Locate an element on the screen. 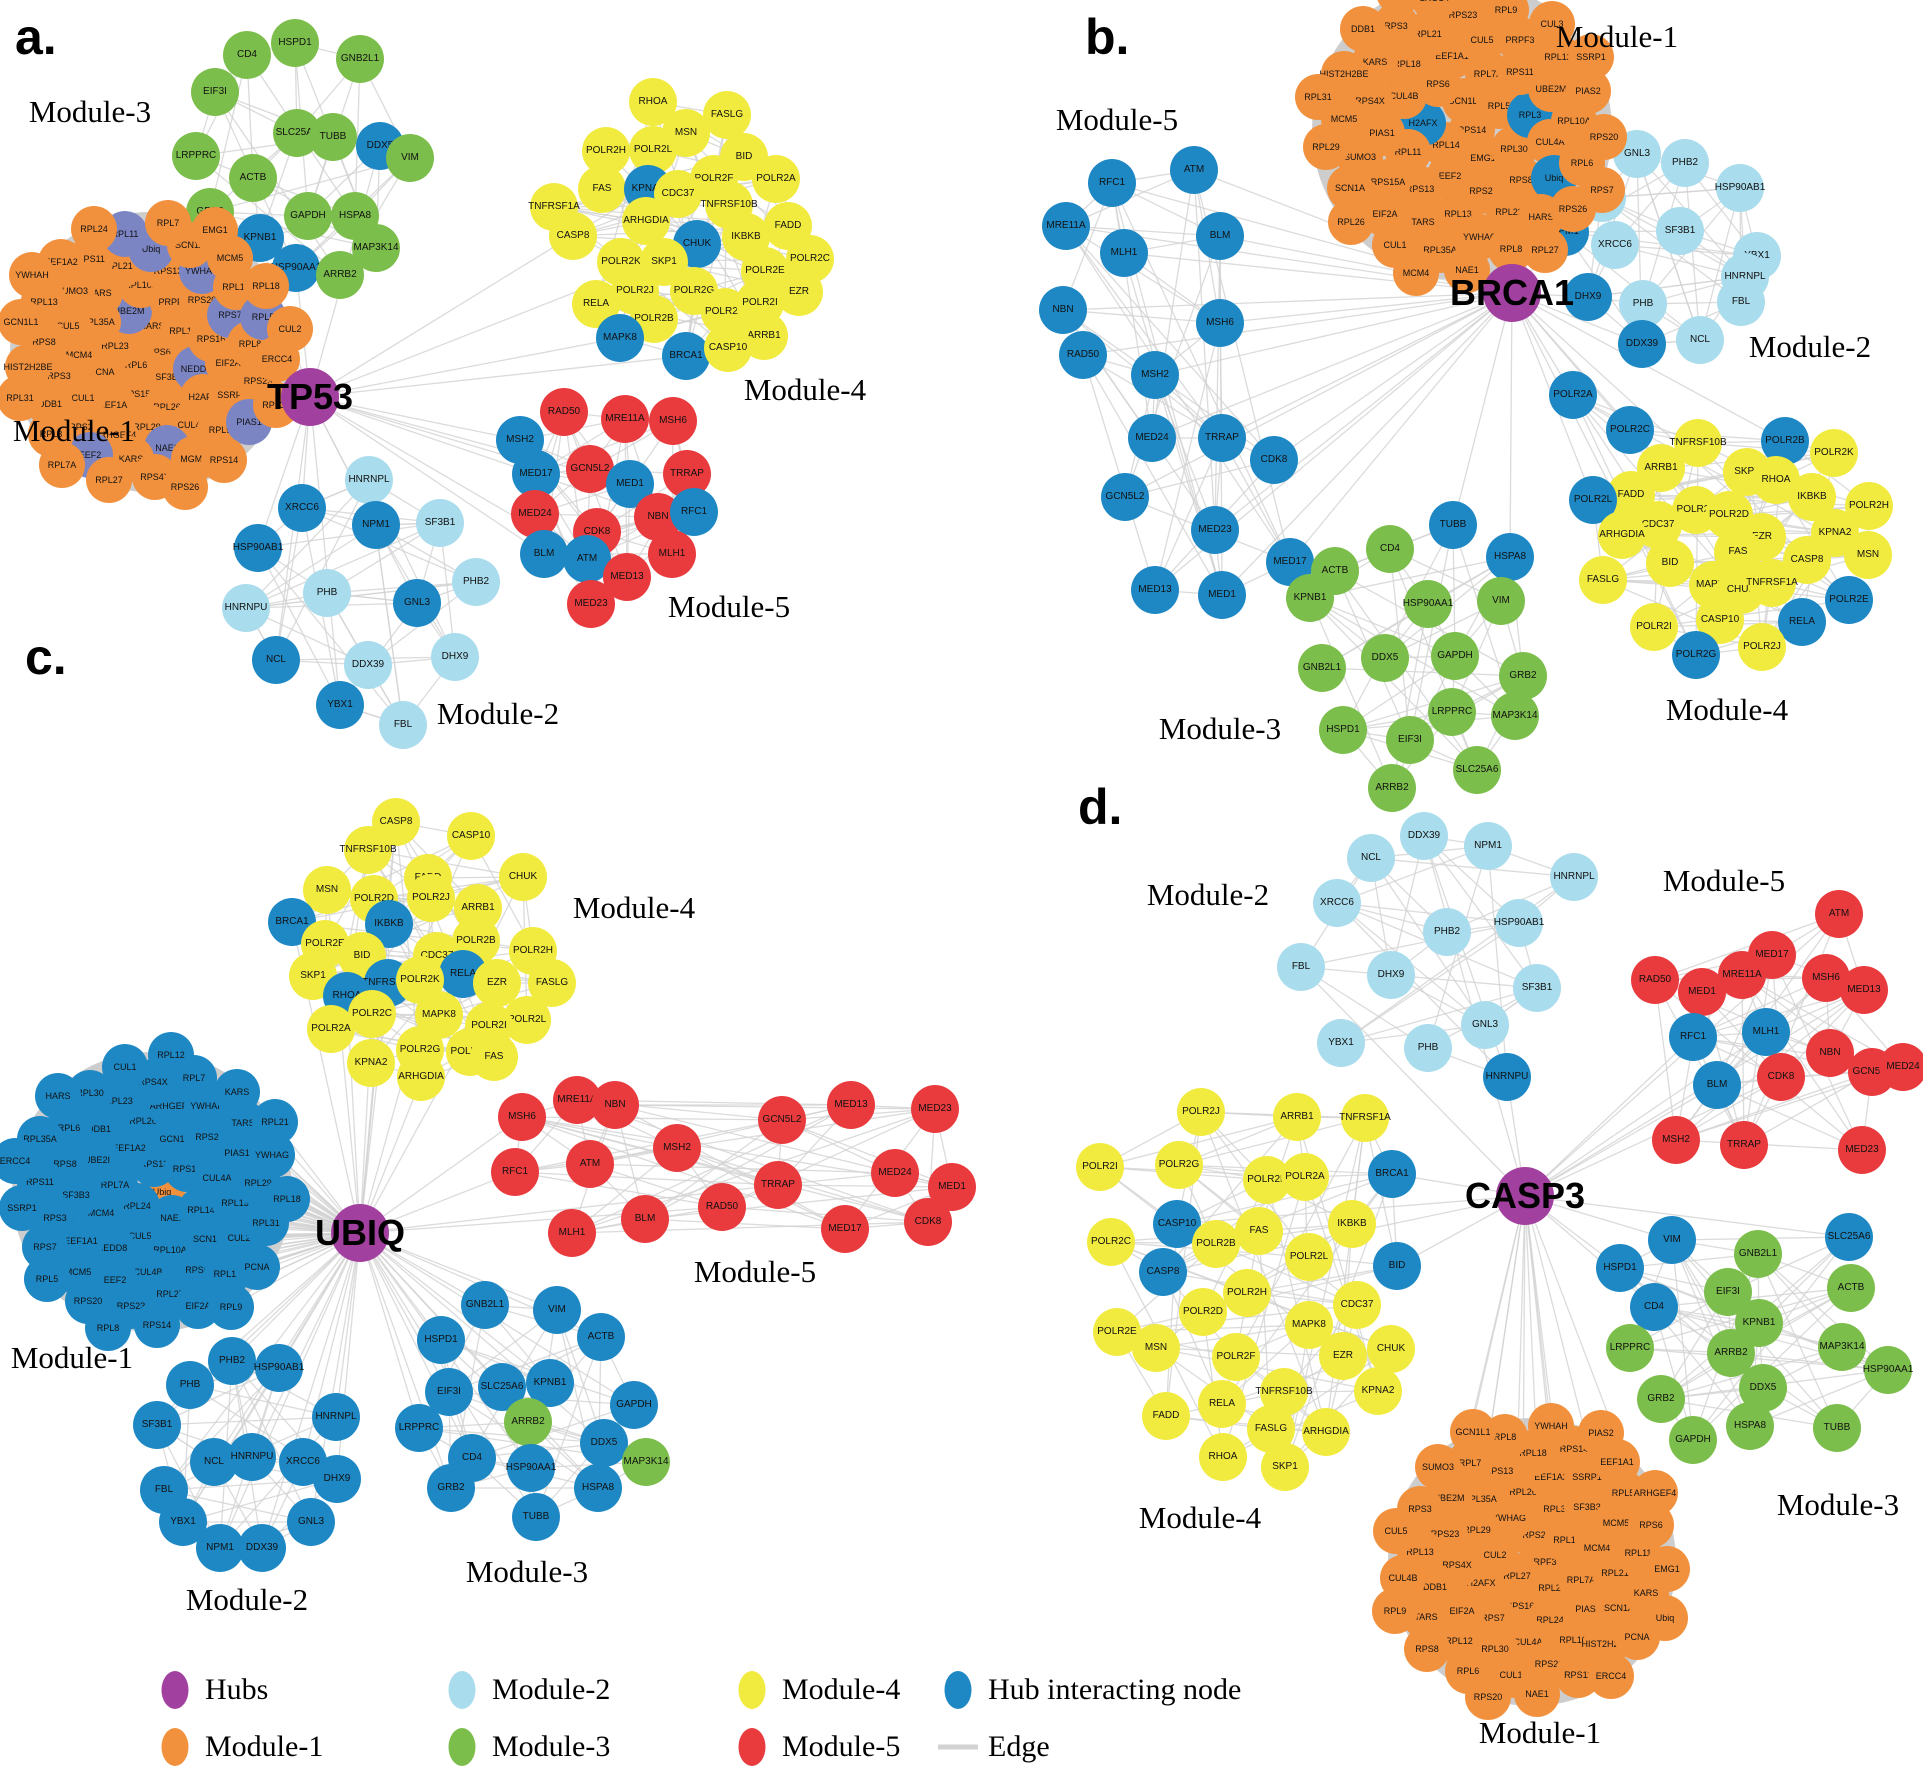 The height and width of the screenshot is (1775, 1923). node-RPL18: RPL18 is located at coordinates (266, 286).